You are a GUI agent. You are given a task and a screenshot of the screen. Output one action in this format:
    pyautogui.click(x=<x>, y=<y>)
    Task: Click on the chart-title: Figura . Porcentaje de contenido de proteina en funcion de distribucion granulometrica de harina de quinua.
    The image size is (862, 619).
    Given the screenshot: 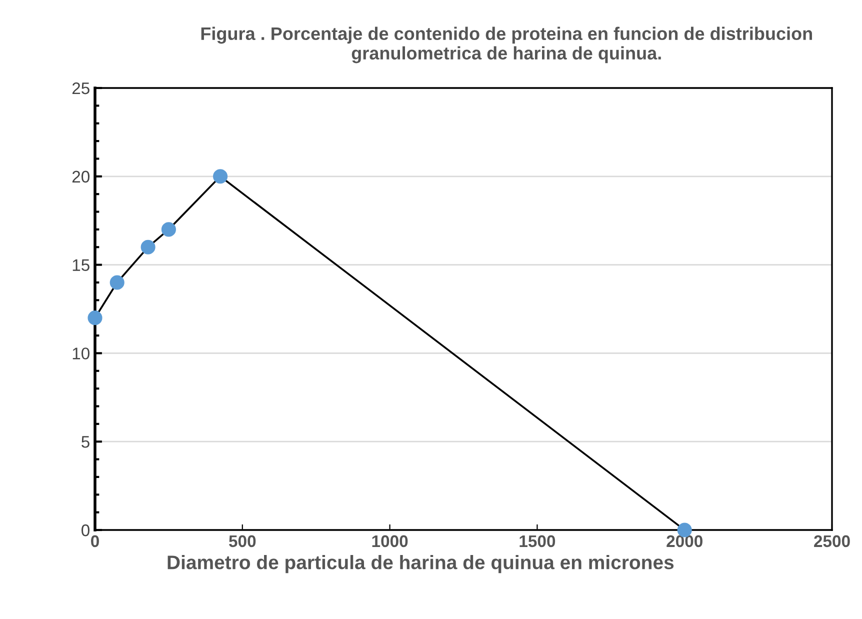 What is the action you would take?
    pyautogui.click(x=506, y=45)
    